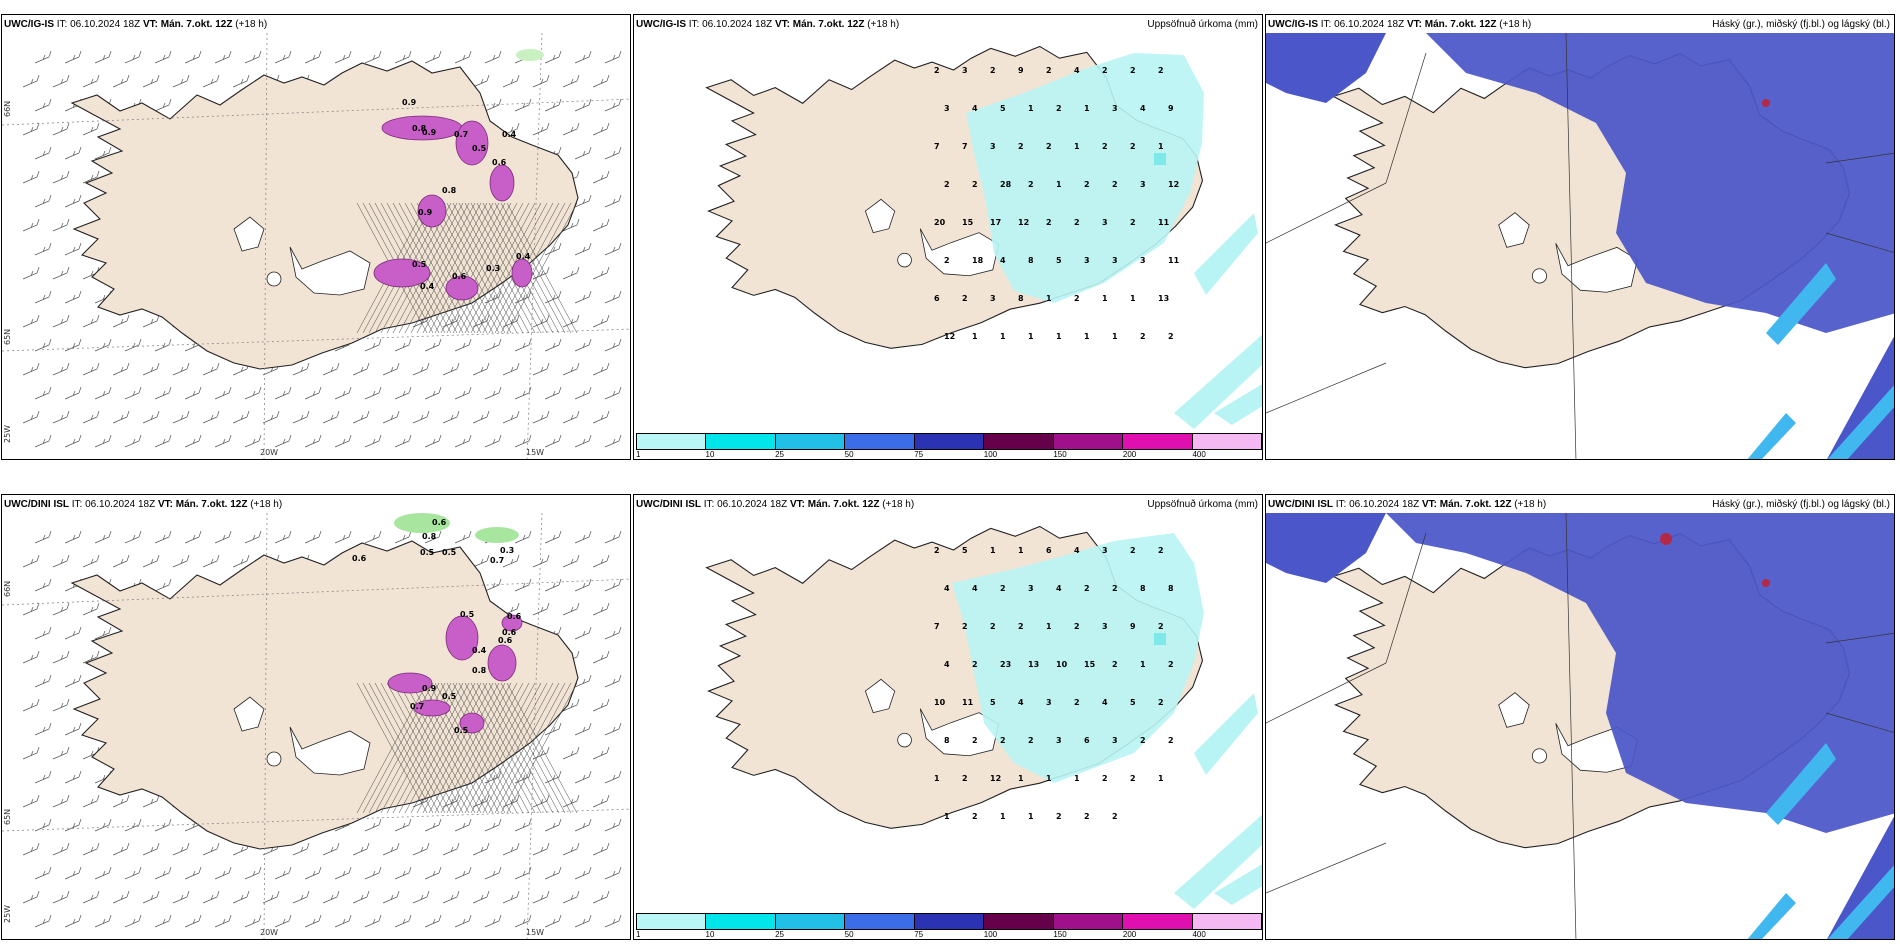 The height and width of the screenshot is (950, 1900). Describe the element at coordinates (509, 632) in the screenshot. I see `icing-value: 0.6` at that location.